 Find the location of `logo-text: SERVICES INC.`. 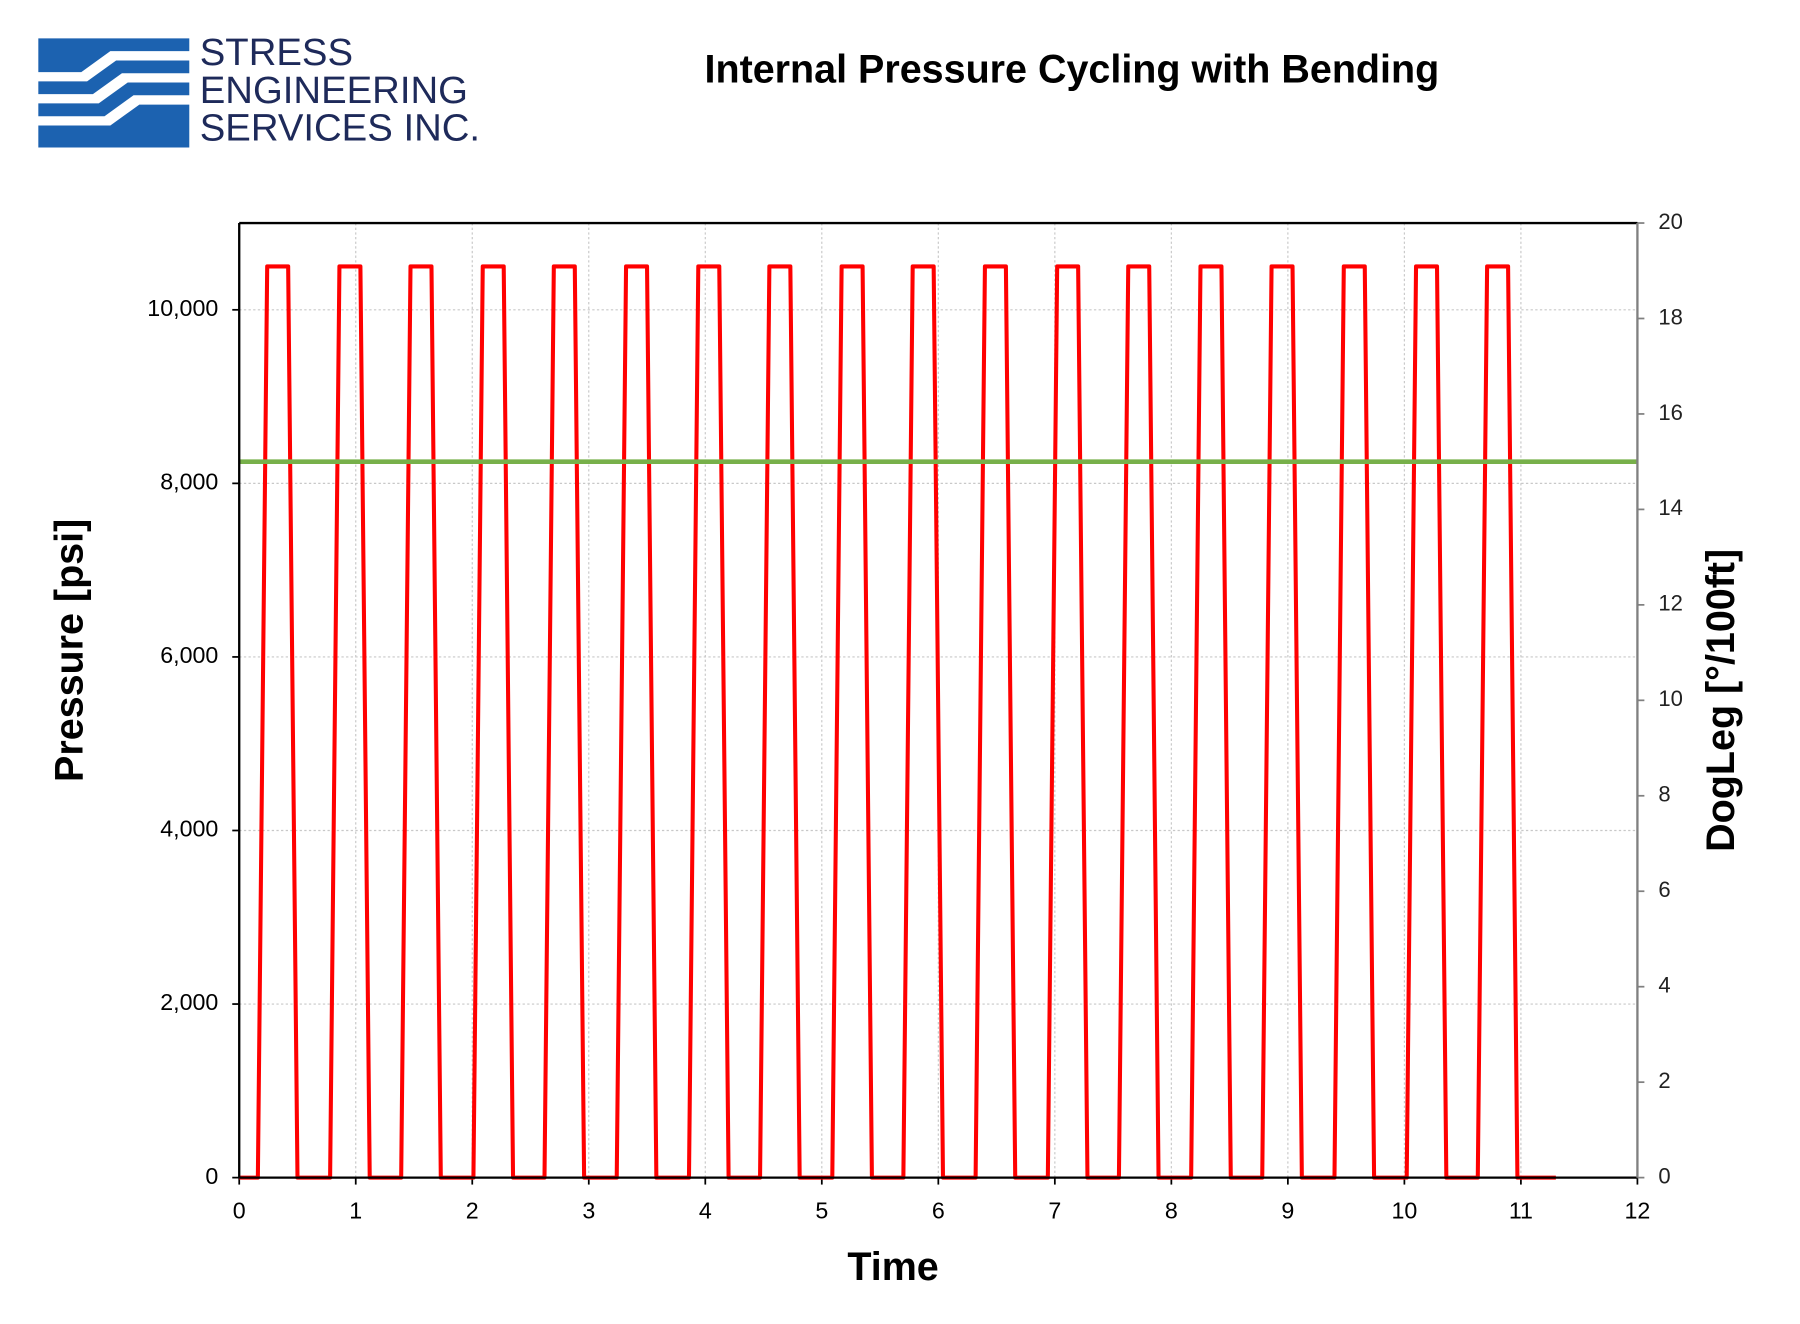

logo-text: SERVICES INC. is located at coordinates (340, 127).